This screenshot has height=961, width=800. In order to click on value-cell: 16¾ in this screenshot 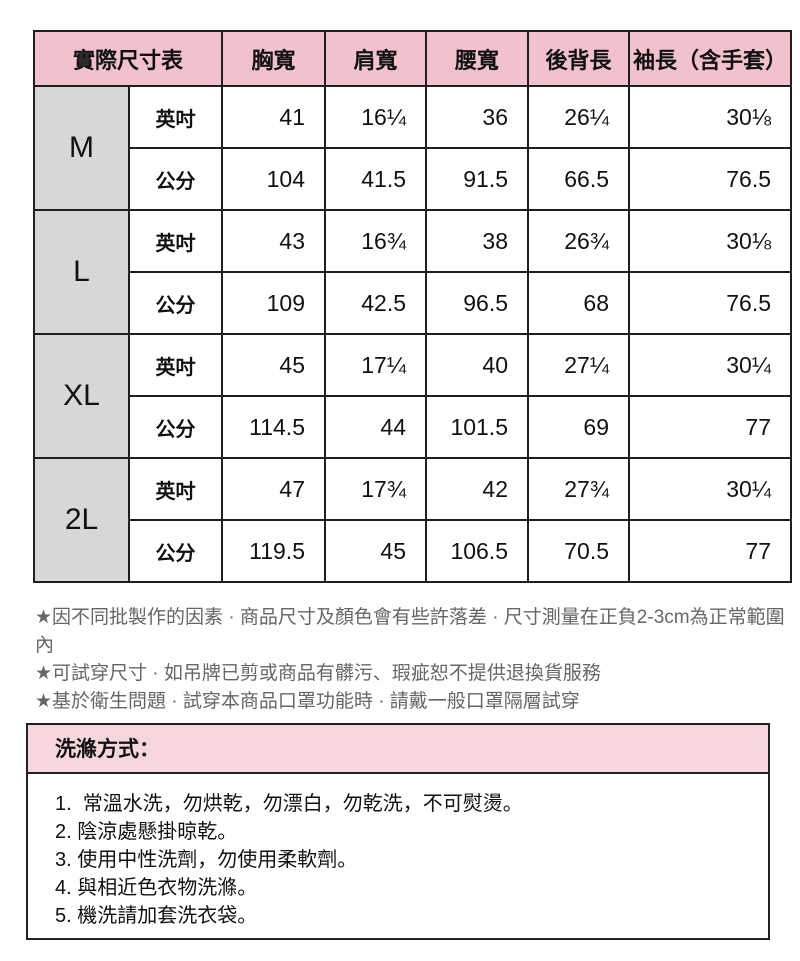, I will do `click(375, 241)`.